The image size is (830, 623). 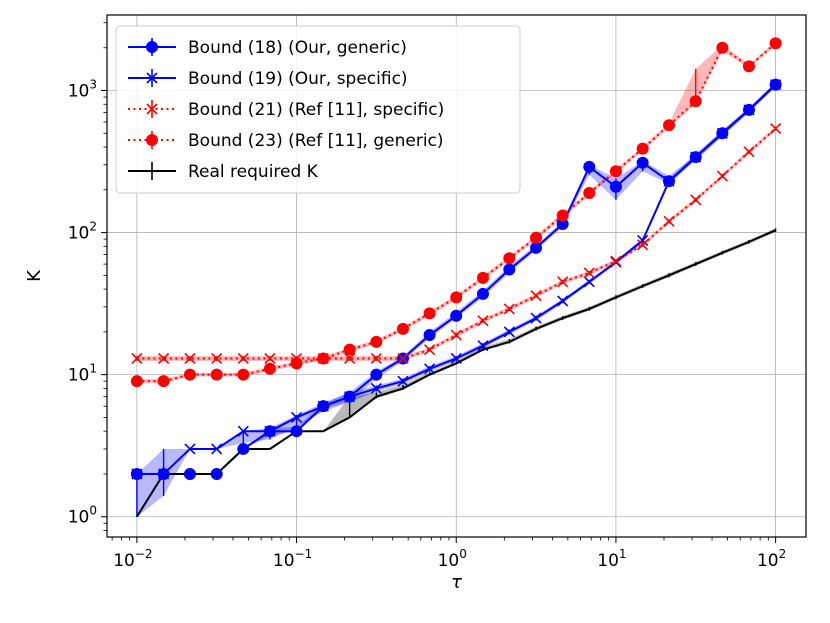 I want to click on y-axis-label: K, so click(x=34, y=275).